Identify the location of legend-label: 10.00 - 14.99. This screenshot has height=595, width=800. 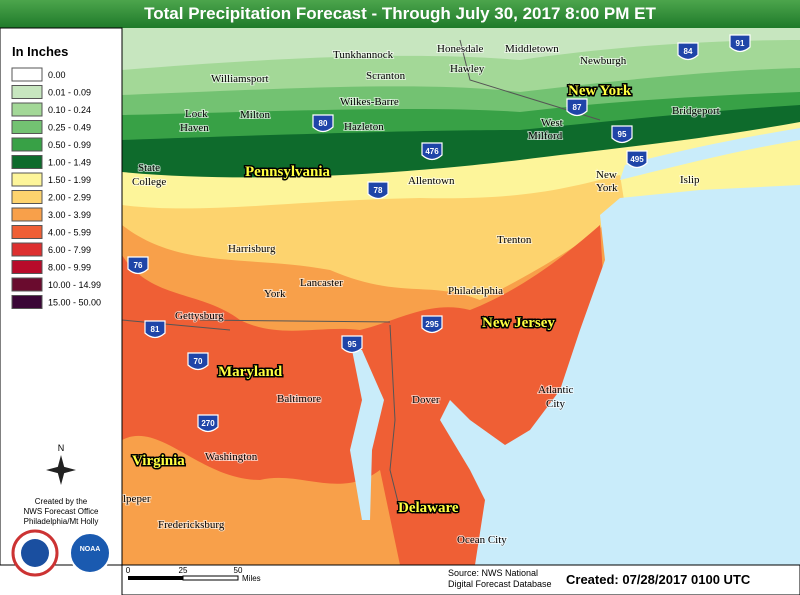
(74, 285).